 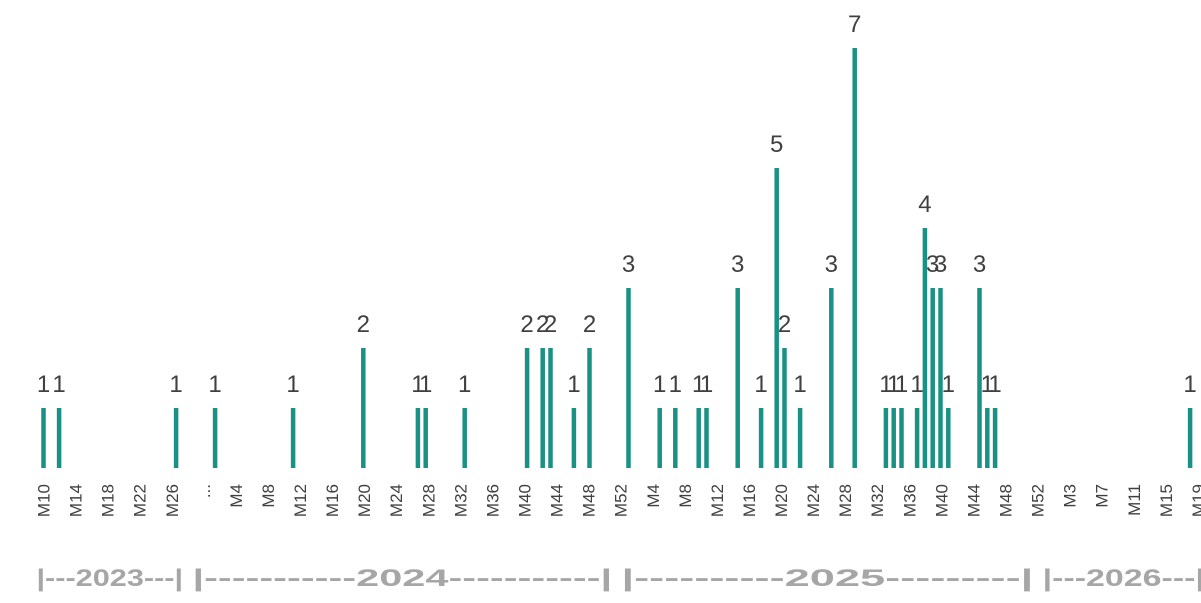 I want to click on bar-2025-w11, so click(x=706, y=438).